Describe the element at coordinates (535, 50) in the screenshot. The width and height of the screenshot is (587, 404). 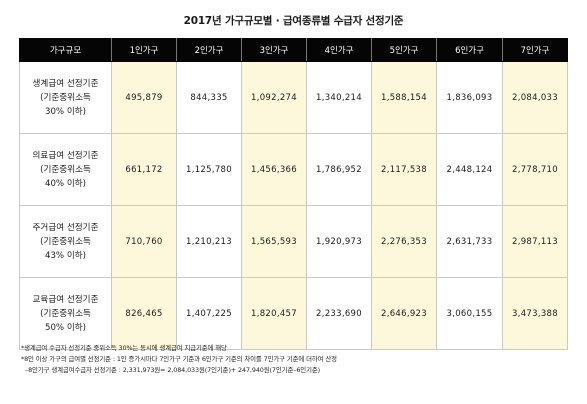
I see `header-7-person: 7인가구` at that location.